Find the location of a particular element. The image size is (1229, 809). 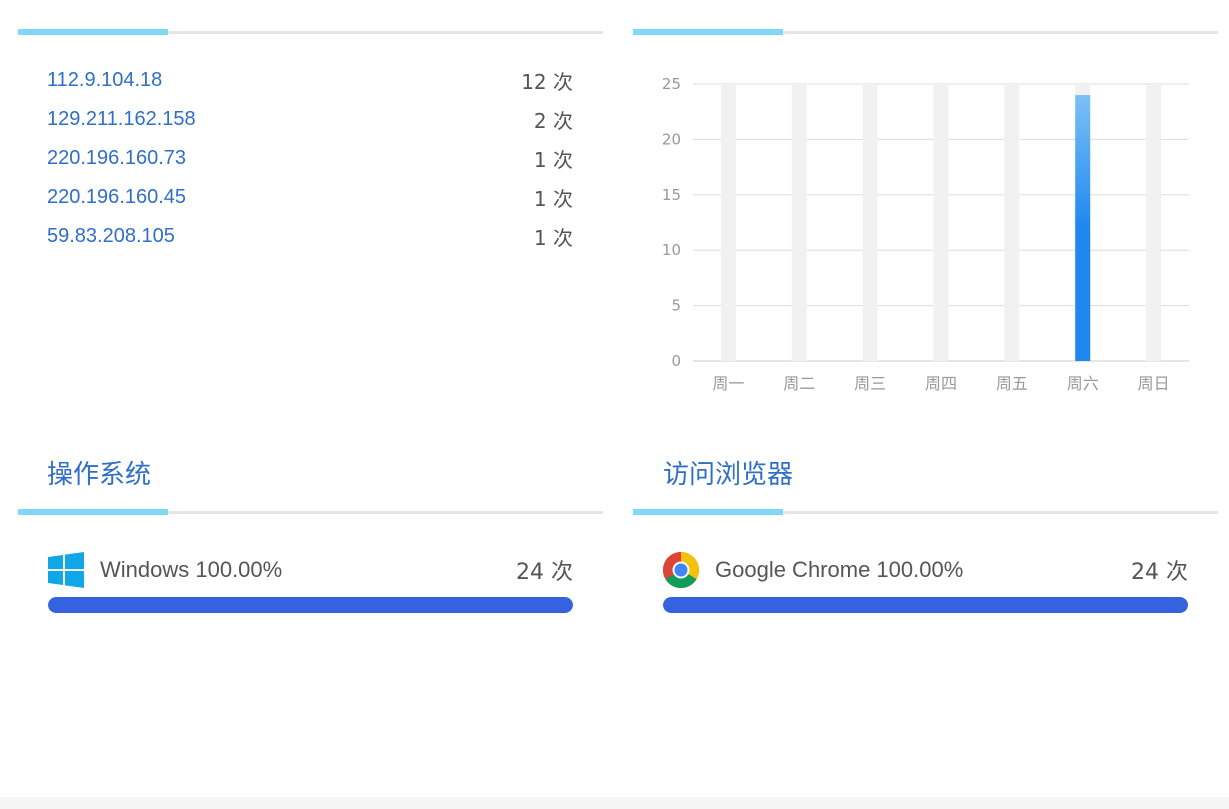

ip-row: 59.83.208.105 1 次 is located at coordinates (310, 236).